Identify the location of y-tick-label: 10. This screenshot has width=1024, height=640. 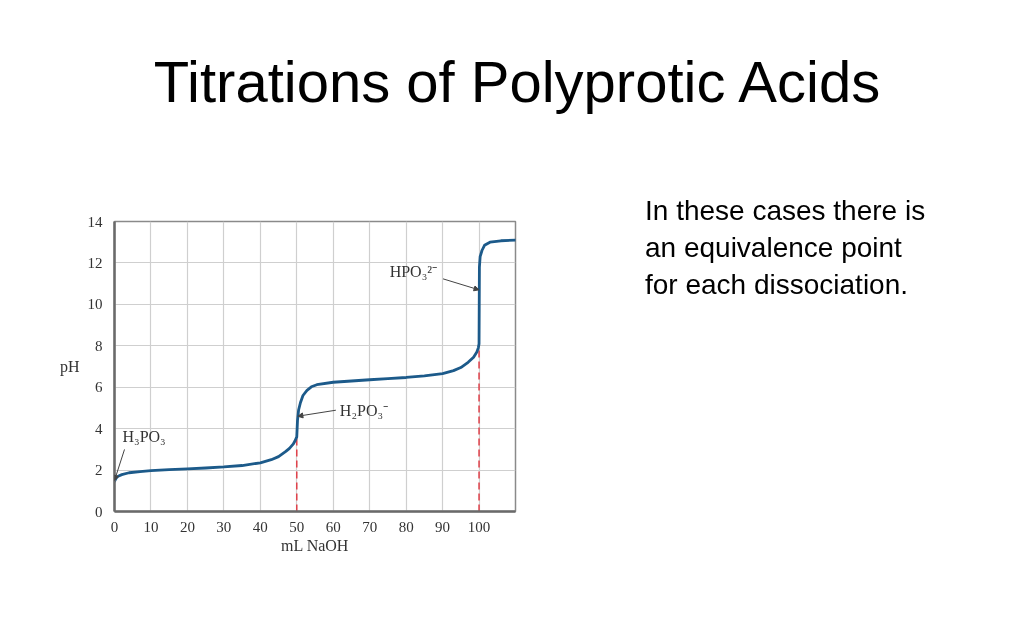
(95, 304).